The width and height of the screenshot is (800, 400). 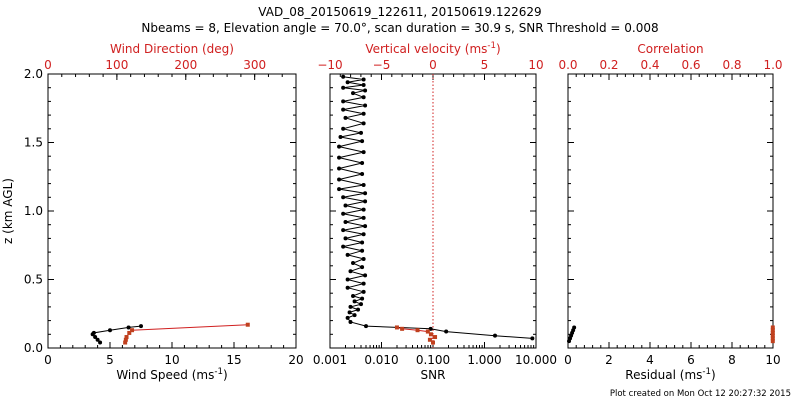 I want to click on x-bottom-tick-label: 2, so click(x=609, y=360).